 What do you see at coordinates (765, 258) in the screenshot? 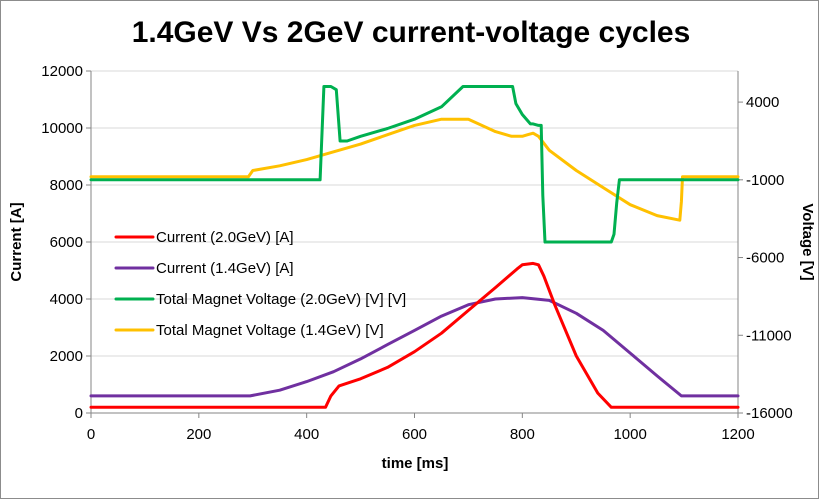
I see `right-y-tick-label--6000: -6000` at bounding box center [765, 258].